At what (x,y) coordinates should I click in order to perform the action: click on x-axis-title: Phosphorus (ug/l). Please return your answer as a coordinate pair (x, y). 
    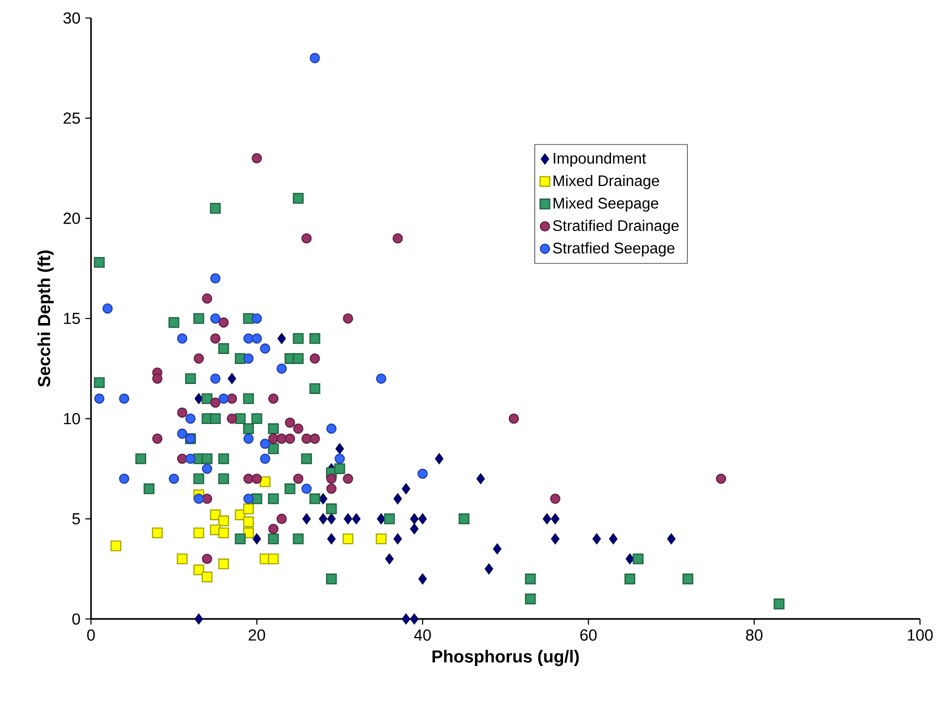
    Looking at the image, I should click on (505, 658).